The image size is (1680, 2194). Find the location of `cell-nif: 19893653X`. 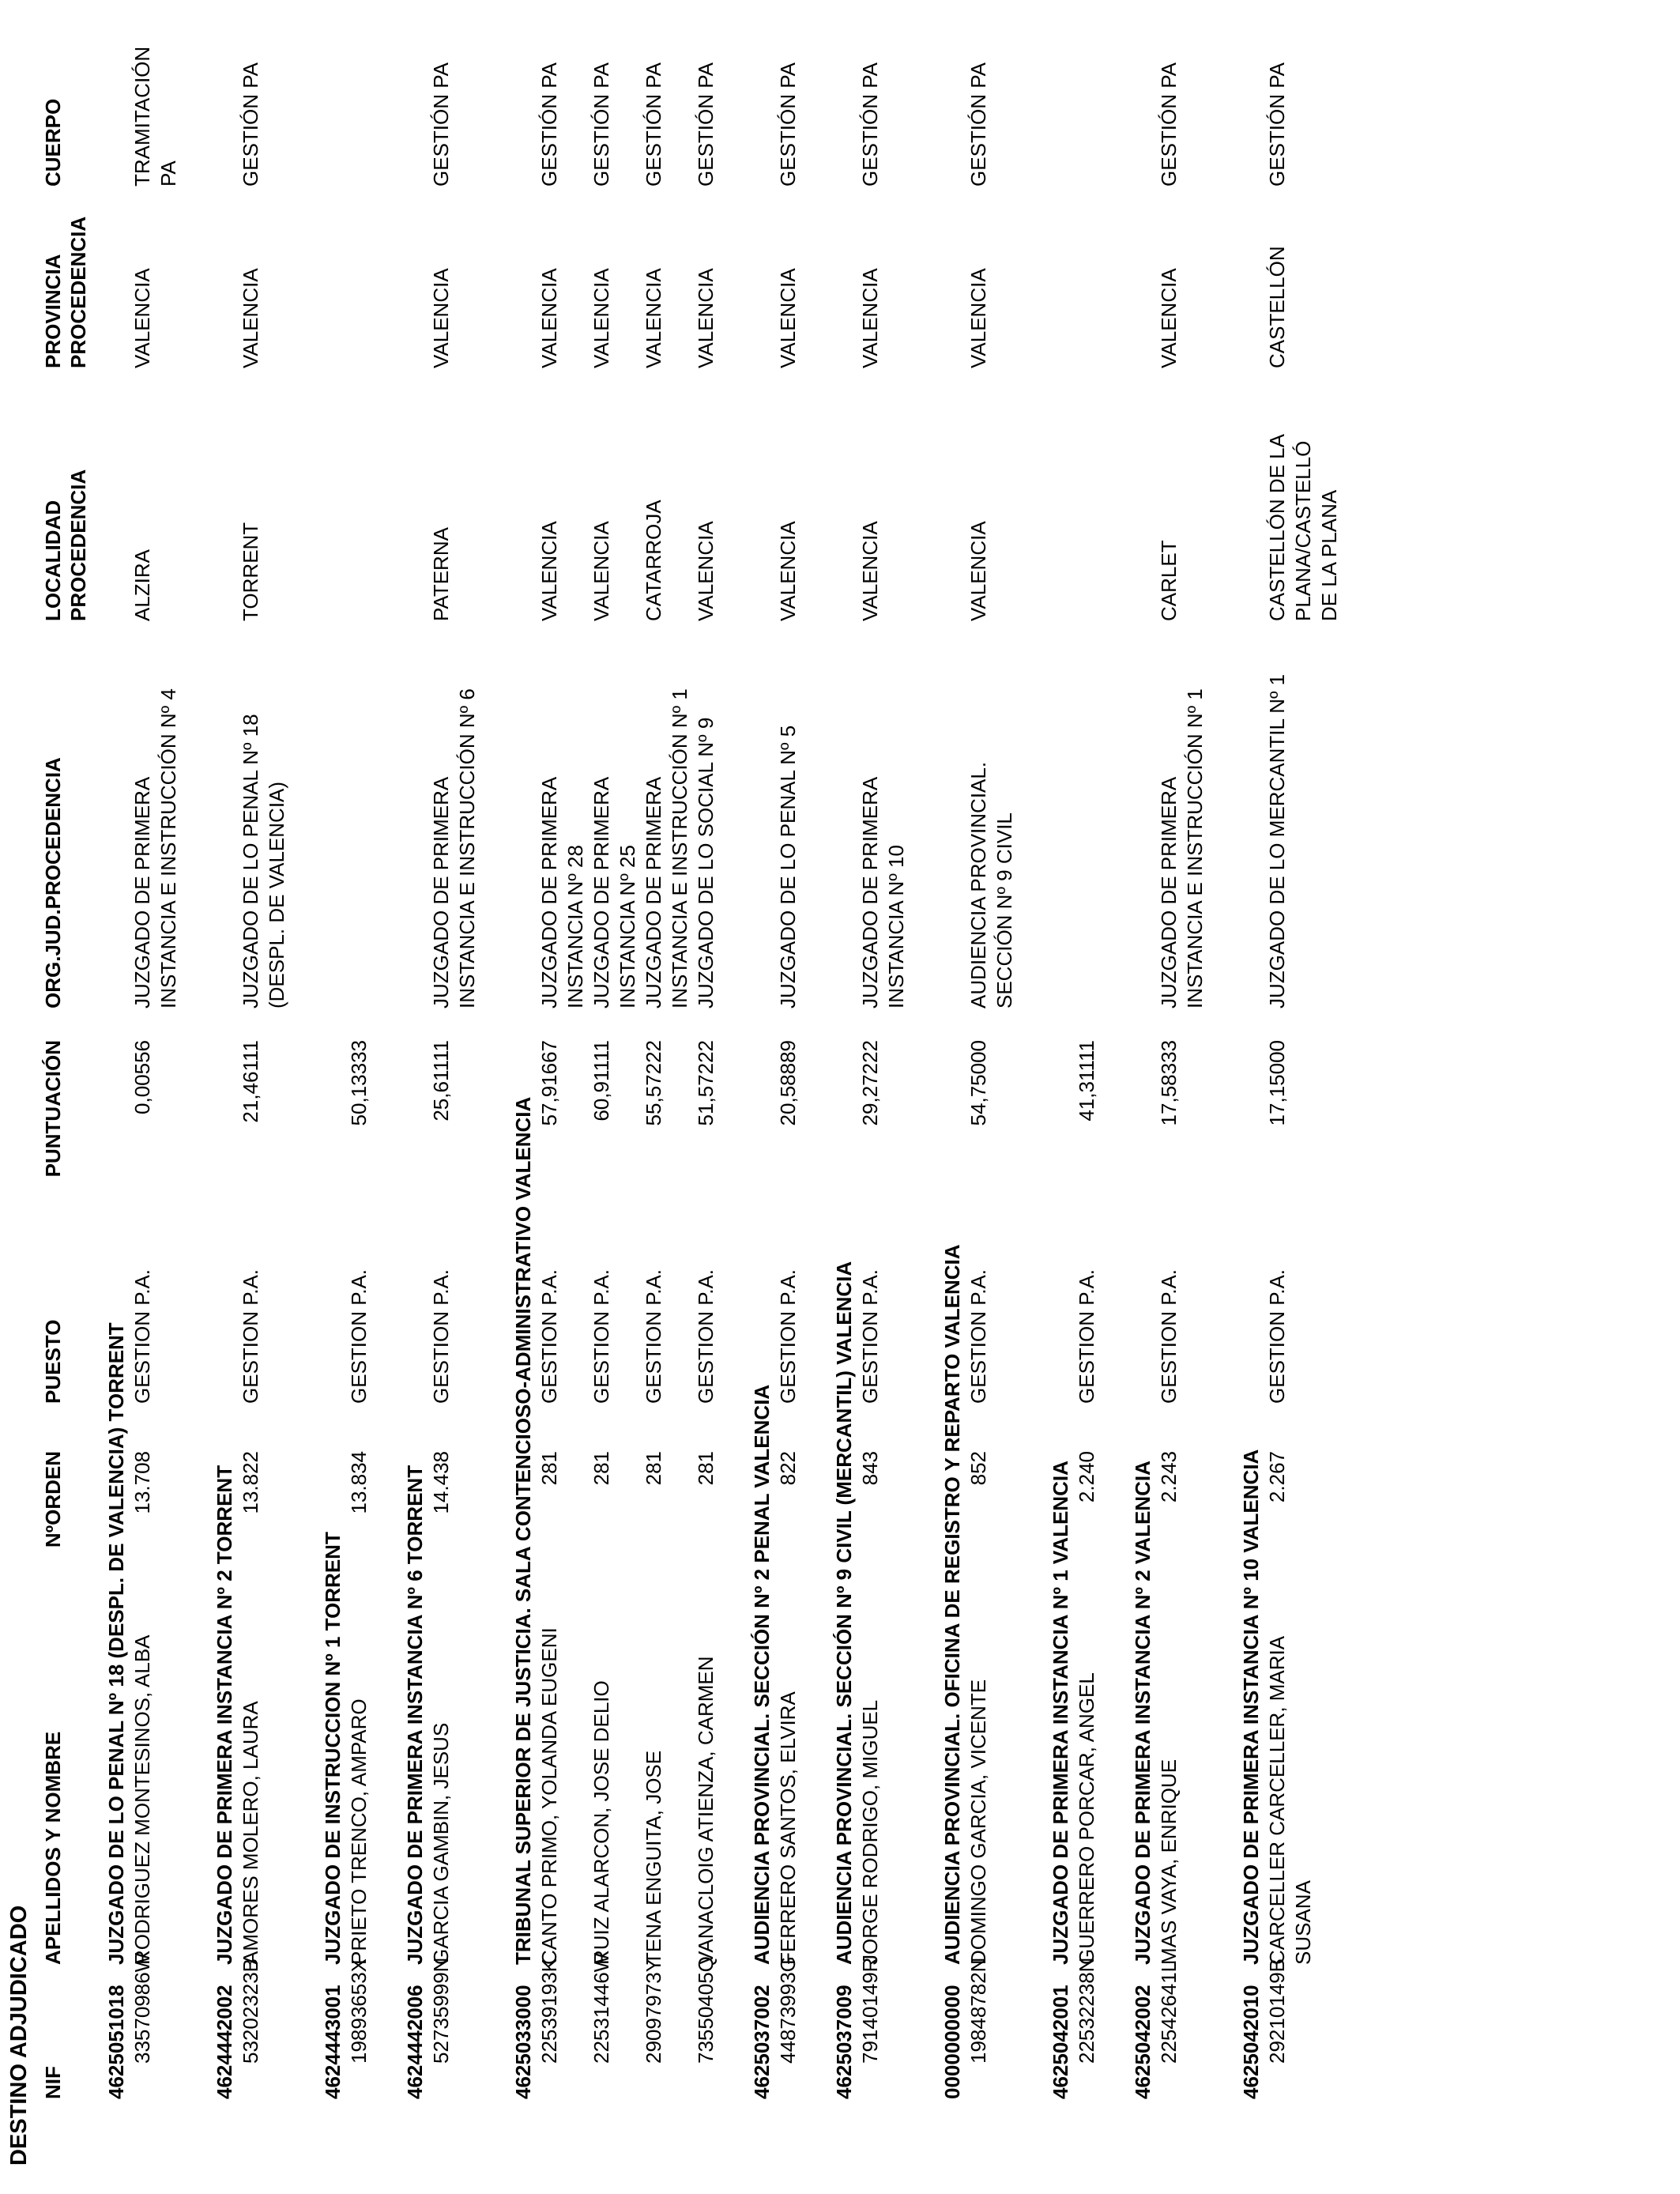

cell-nif: 19893653X is located at coordinates (359, 2011).